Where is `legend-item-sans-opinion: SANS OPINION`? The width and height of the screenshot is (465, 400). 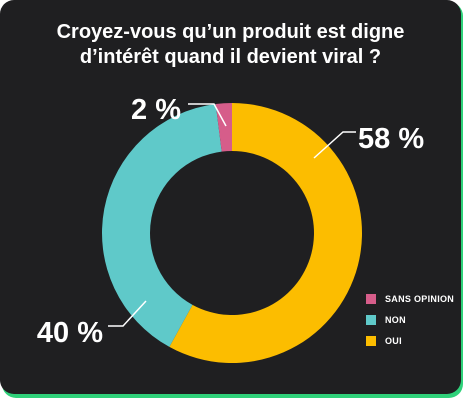 legend-item-sans-opinion: SANS OPINION is located at coordinates (410, 298).